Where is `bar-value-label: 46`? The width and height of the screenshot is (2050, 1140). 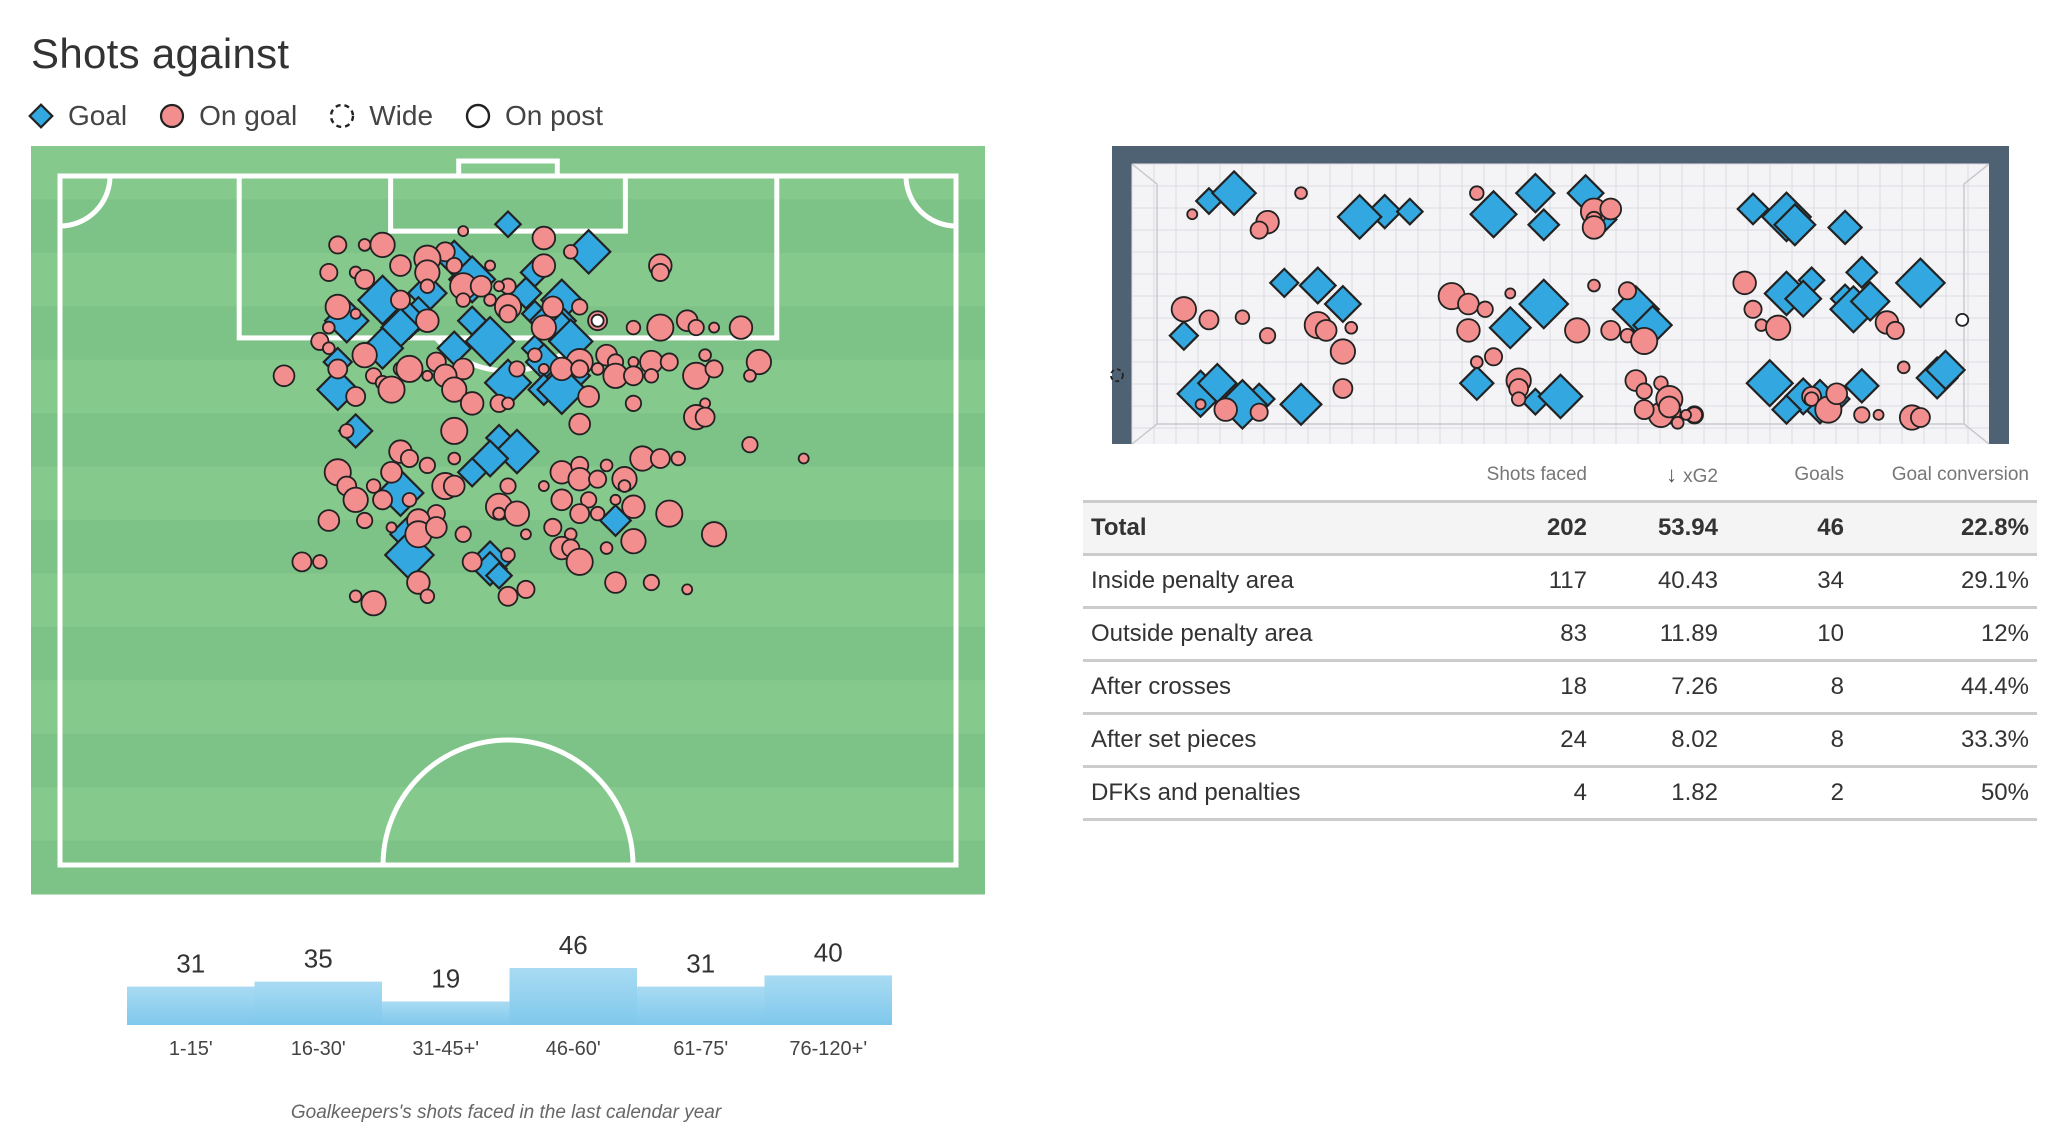
bar-value-label: 46 is located at coordinates (573, 945).